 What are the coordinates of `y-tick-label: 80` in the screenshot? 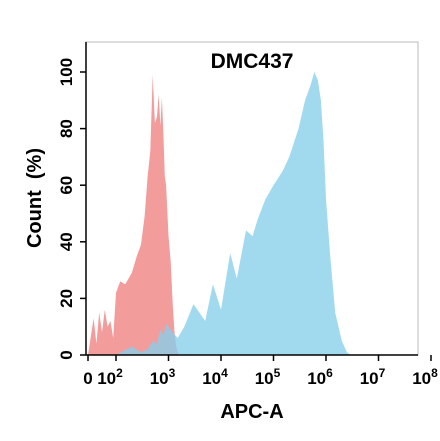 It's located at (66, 128).